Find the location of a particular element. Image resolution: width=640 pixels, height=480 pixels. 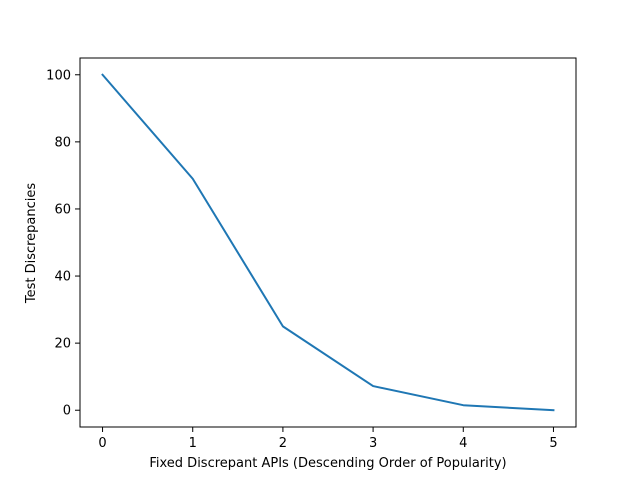

y-tick-label: 60 is located at coordinates (62, 209).